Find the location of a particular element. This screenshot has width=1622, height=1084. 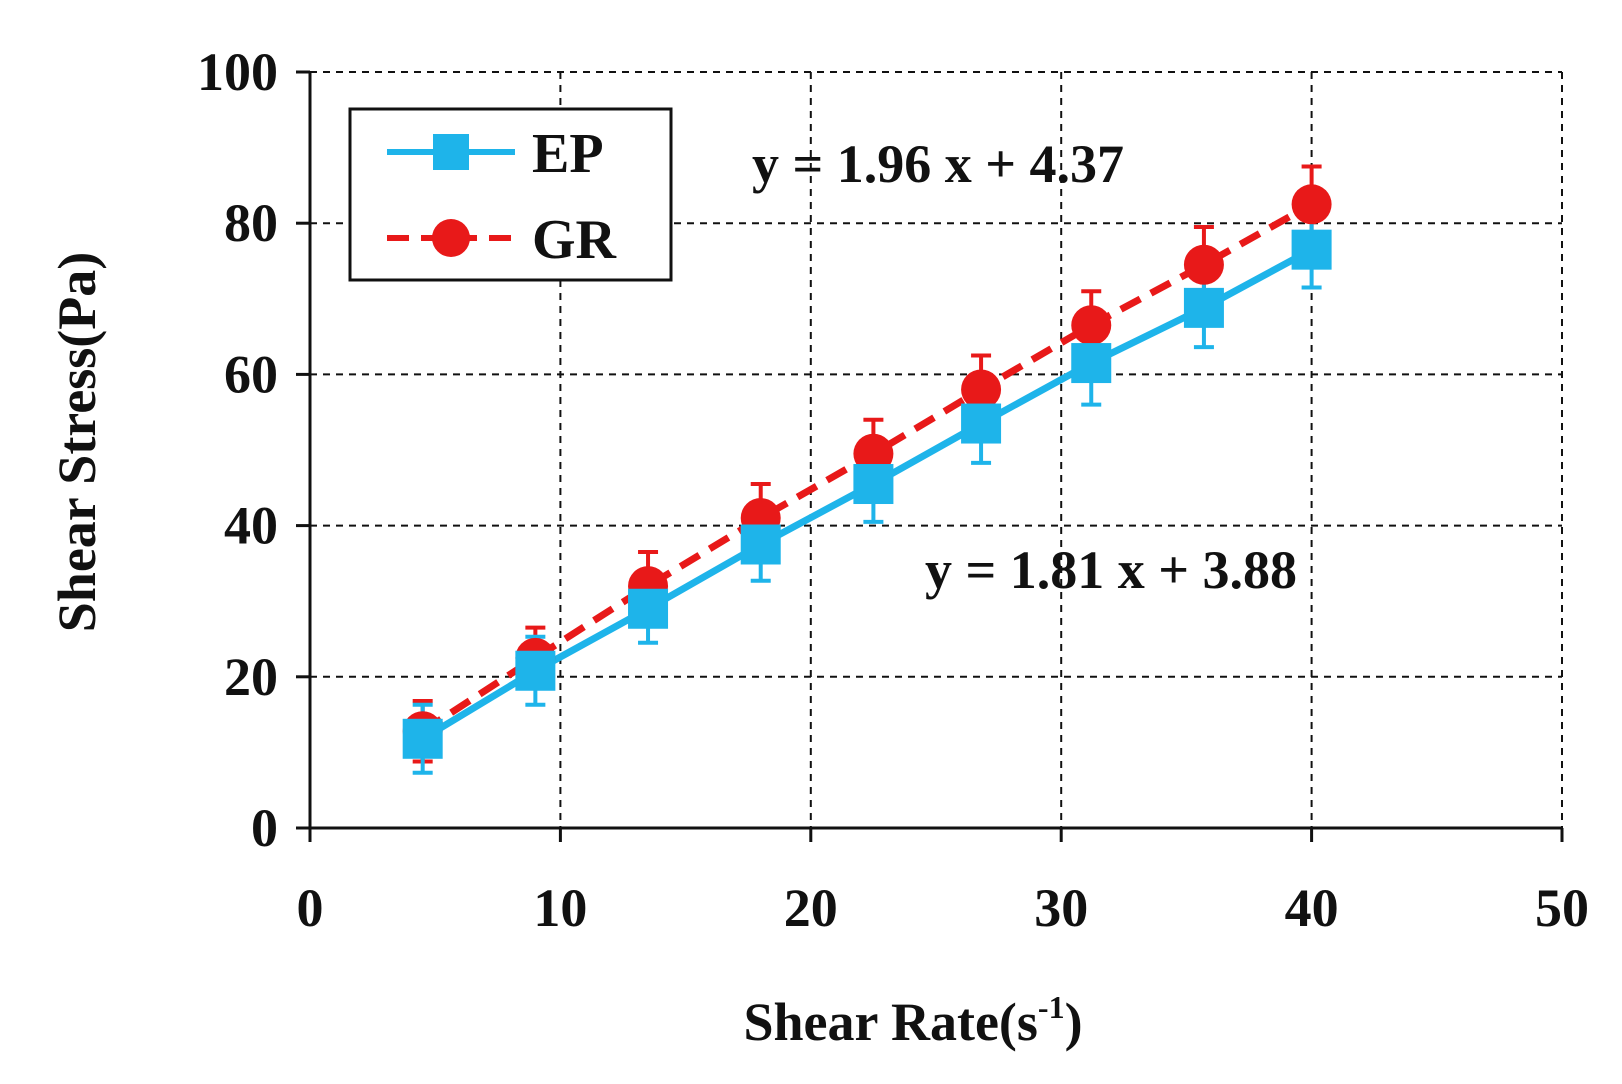

y-tick-label-60: 60 is located at coordinates (251, 374).